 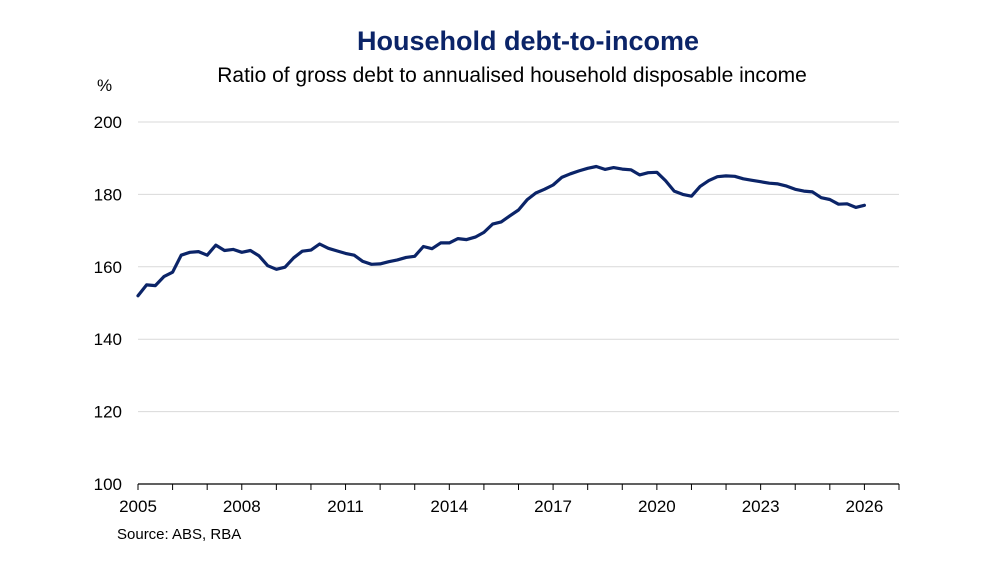 I want to click on y-tick-label: 200, so click(x=108, y=122).